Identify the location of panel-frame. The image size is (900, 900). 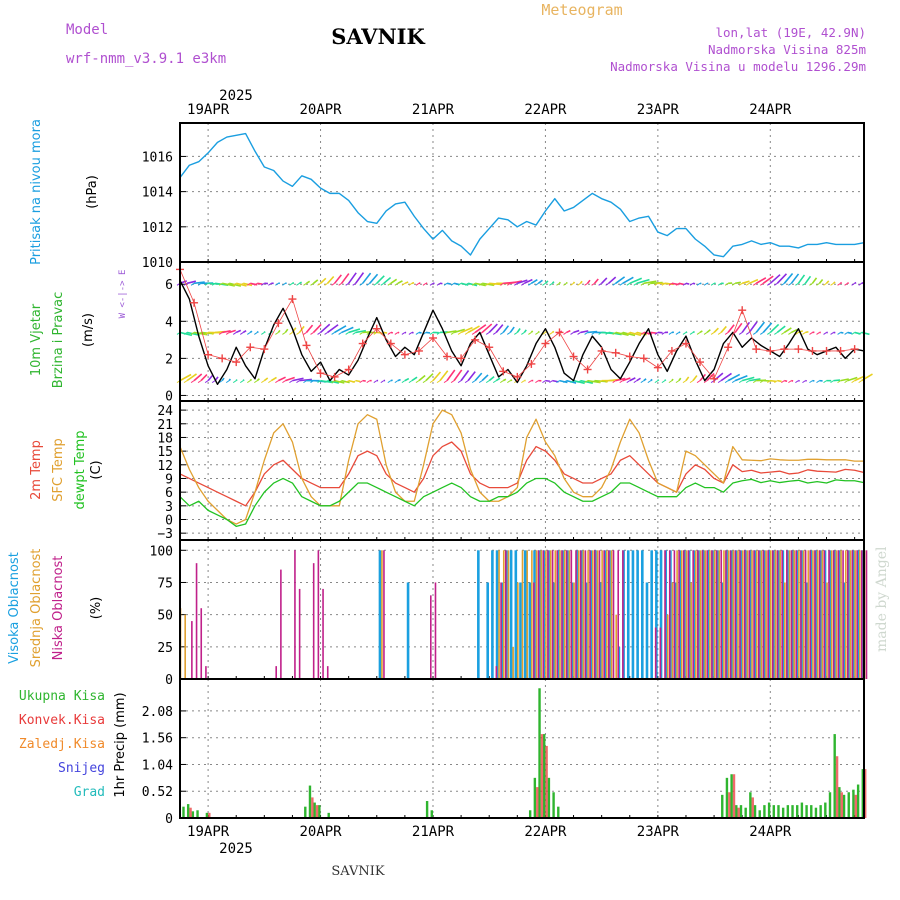
(522, 192).